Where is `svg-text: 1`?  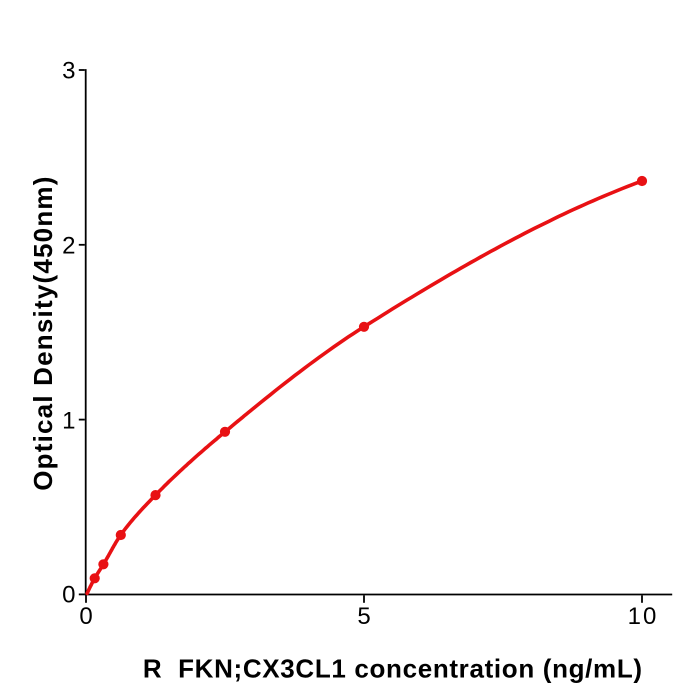 svg-text: 1 is located at coordinates (68, 420).